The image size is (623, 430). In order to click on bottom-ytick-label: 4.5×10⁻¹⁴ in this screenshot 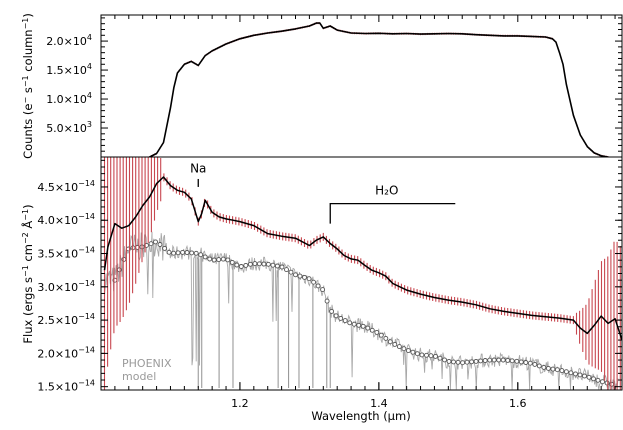, I will do `click(66, 186)`.